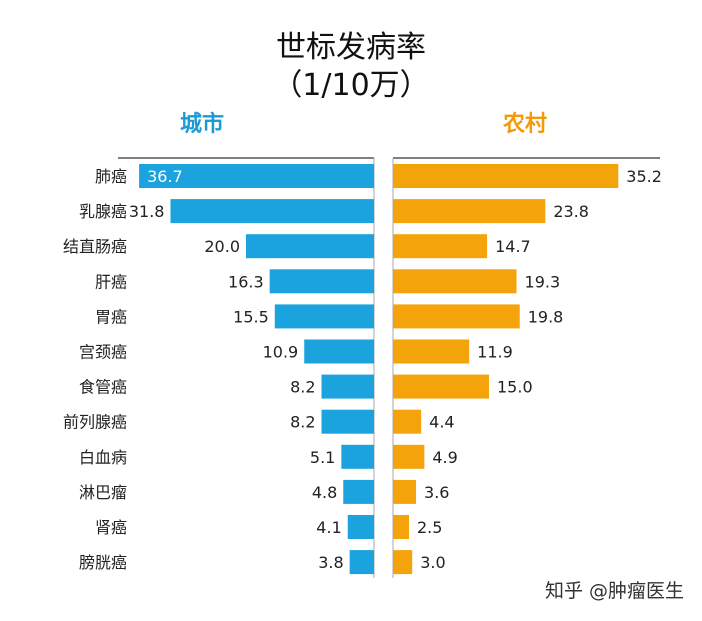 The width and height of the screenshot is (702, 621). What do you see at coordinates (147, 211) in the screenshot?
I see `urban-value-label: 31.8` at bounding box center [147, 211].